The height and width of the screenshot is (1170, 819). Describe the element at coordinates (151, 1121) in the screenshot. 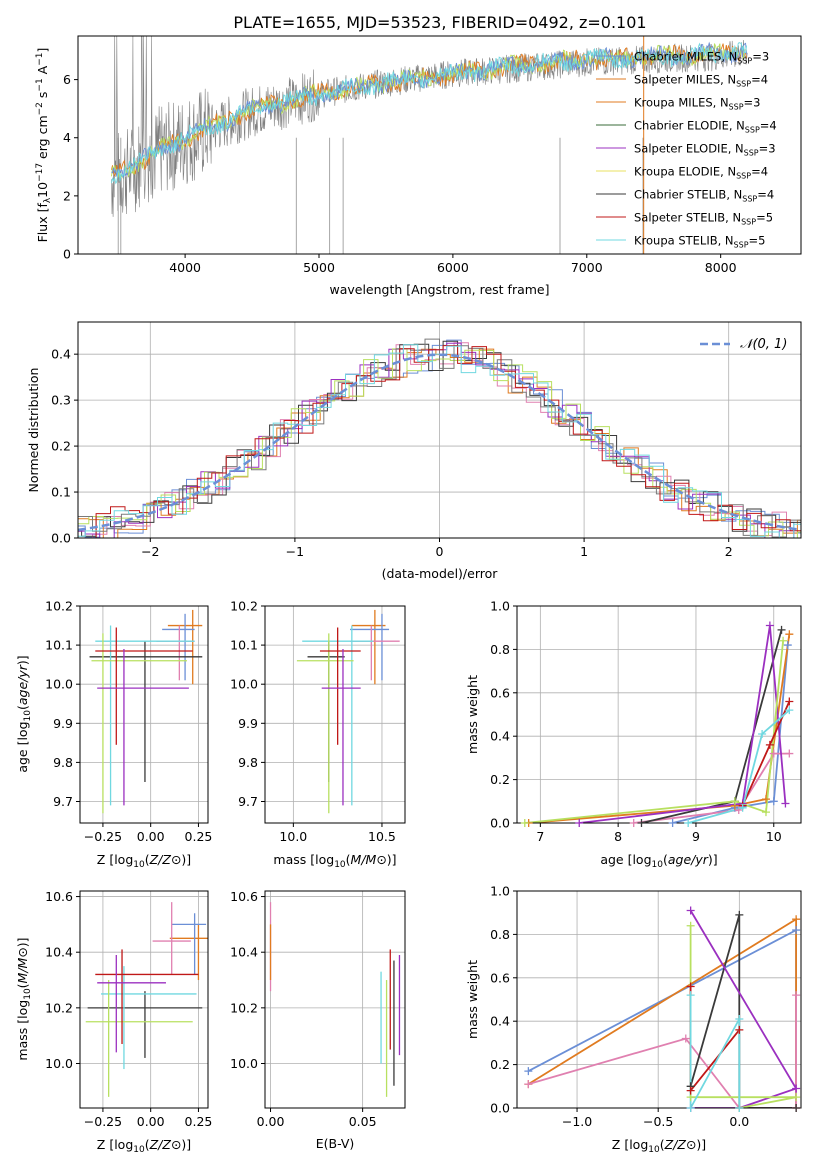

I see `x-tick-label: 0.00` at that location.